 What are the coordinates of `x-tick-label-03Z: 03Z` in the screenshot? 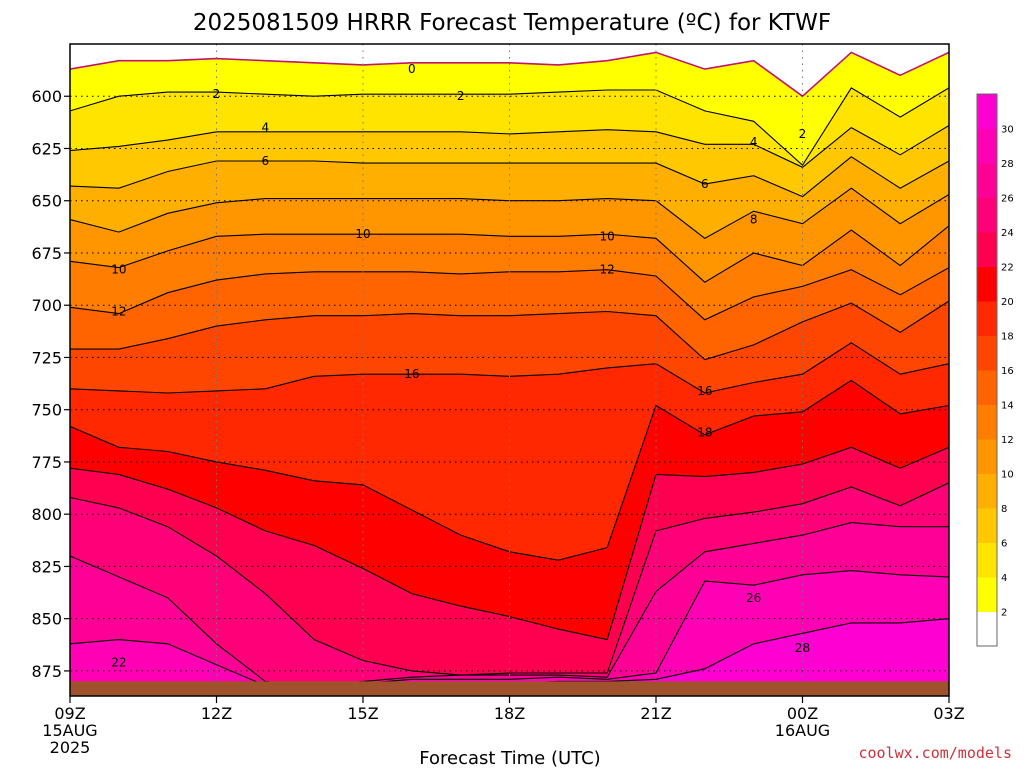 It's located at (948, 713).